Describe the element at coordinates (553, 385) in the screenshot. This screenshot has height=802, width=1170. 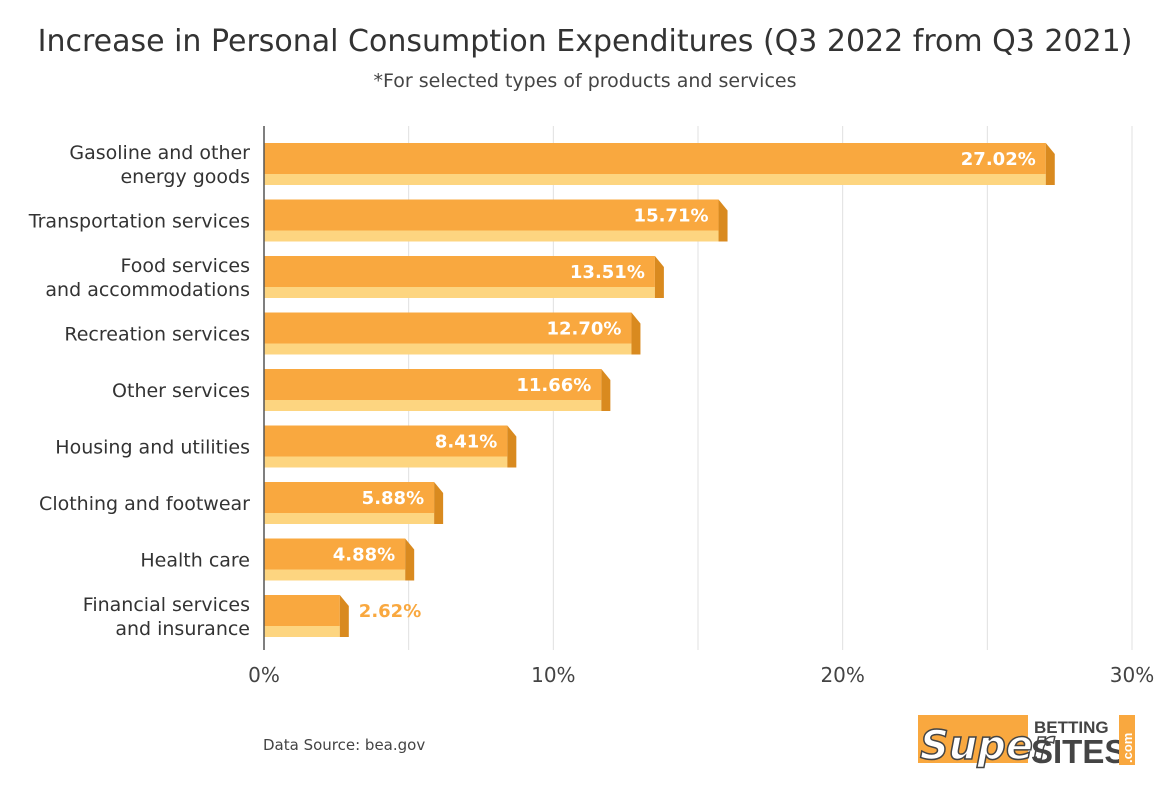
I see `bar-value-label: 11.66%` at that location.